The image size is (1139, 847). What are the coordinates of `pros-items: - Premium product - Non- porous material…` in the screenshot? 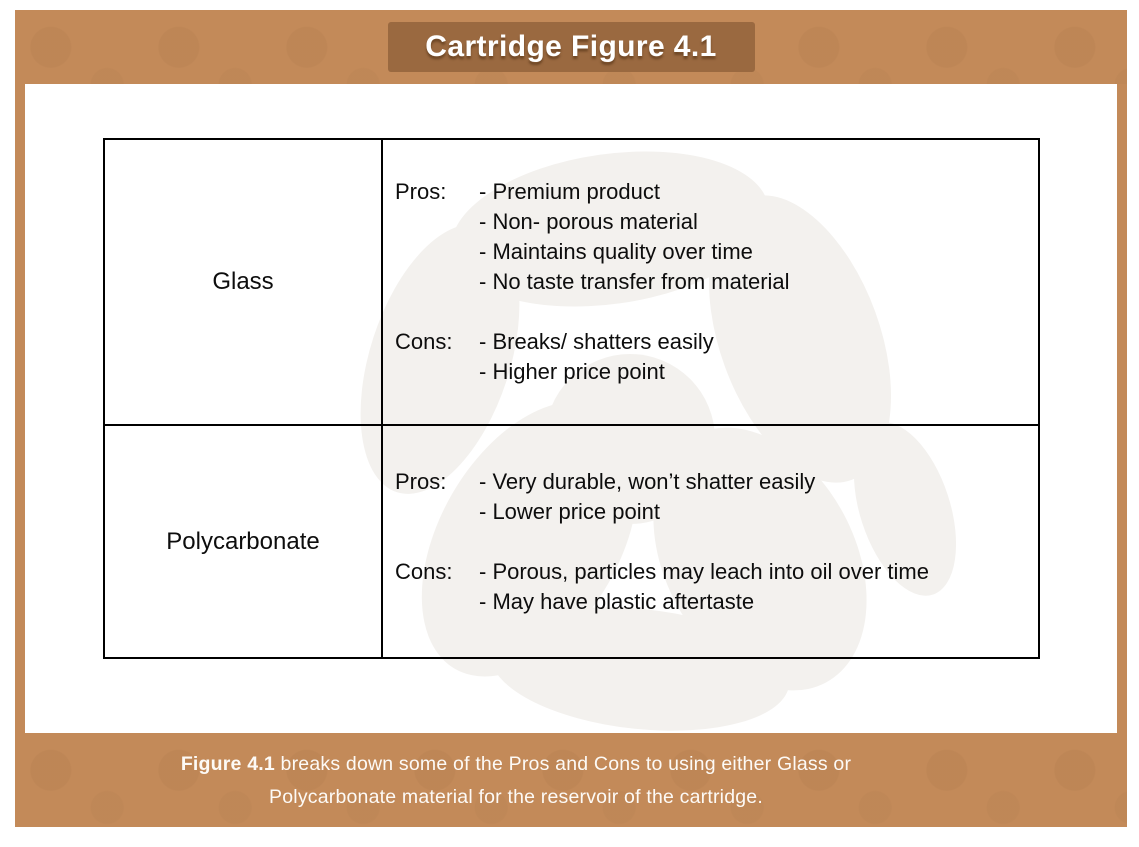 It's located at (634, 237).